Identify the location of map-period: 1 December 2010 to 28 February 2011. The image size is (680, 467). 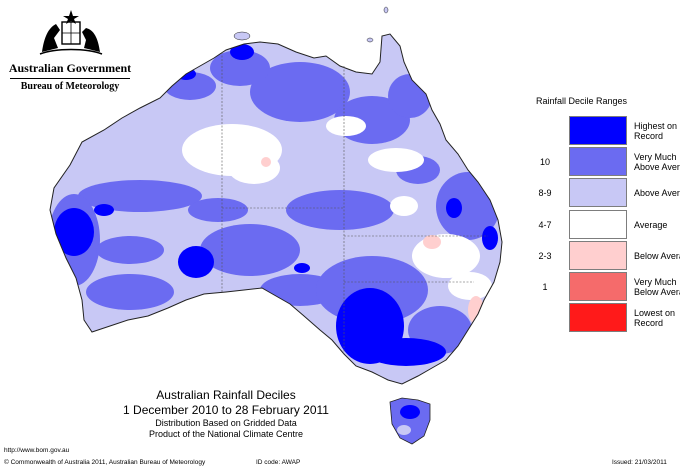
(226, 410).